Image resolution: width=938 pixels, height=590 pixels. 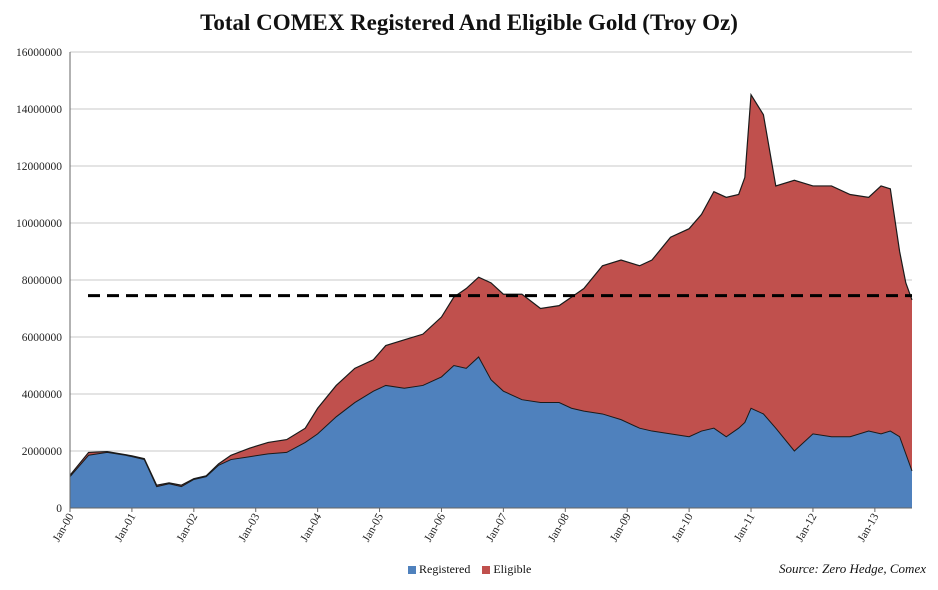 I want to click on x-tick-label: Jan-01, so click(x=126, y=527).